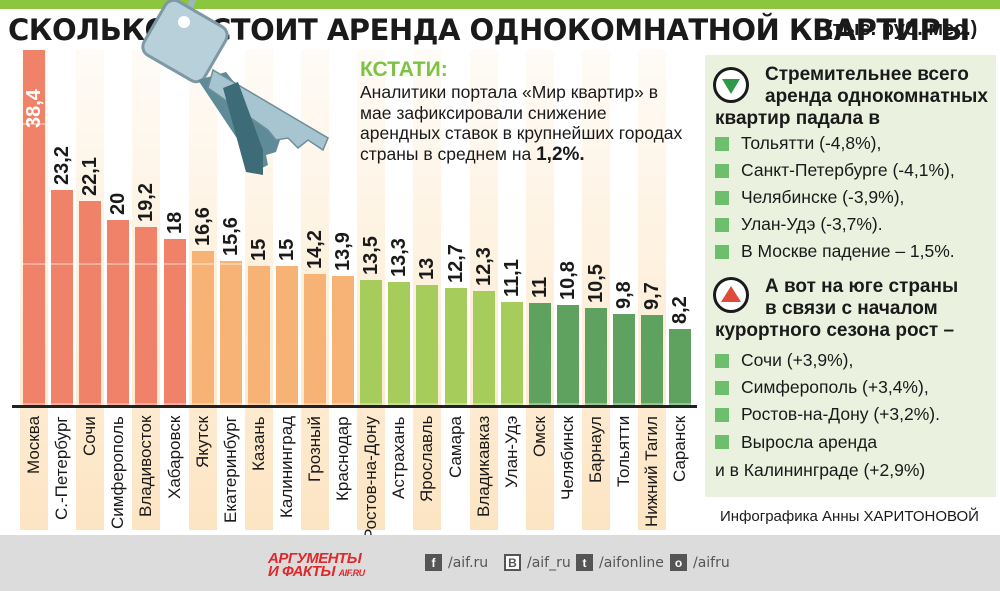 Image resolution: width=1000 pixels, height=591 pixels. What do you see at coordinates (595, 449) in the screenshot?
I see `category-label: Барнаул` at bounding box center [595, 449].